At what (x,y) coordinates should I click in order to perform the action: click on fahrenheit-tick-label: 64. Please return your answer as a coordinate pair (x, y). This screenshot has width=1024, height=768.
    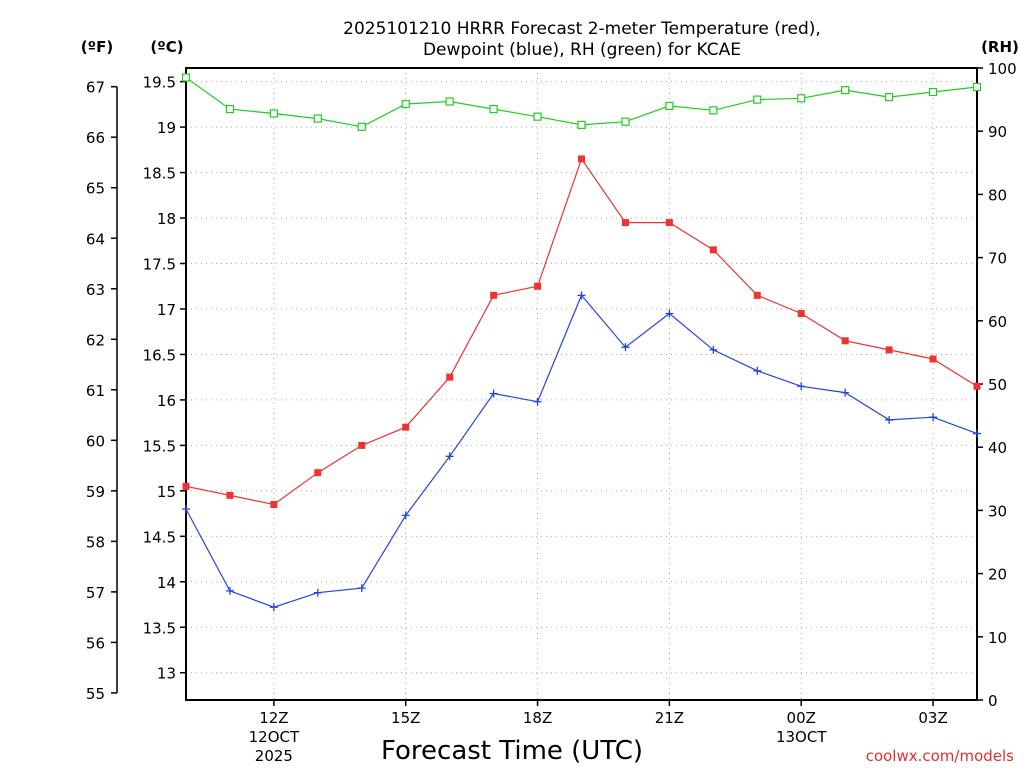
    Looking at the image, I should click on (95, 239).